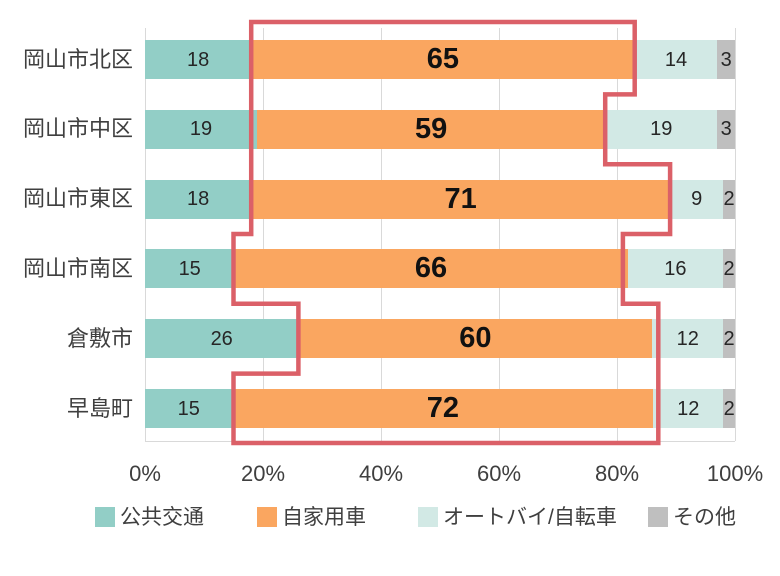 The image size is (780, 576). I want to click on bar-segment-bike-motorcycle: 19, so click(661, 129).